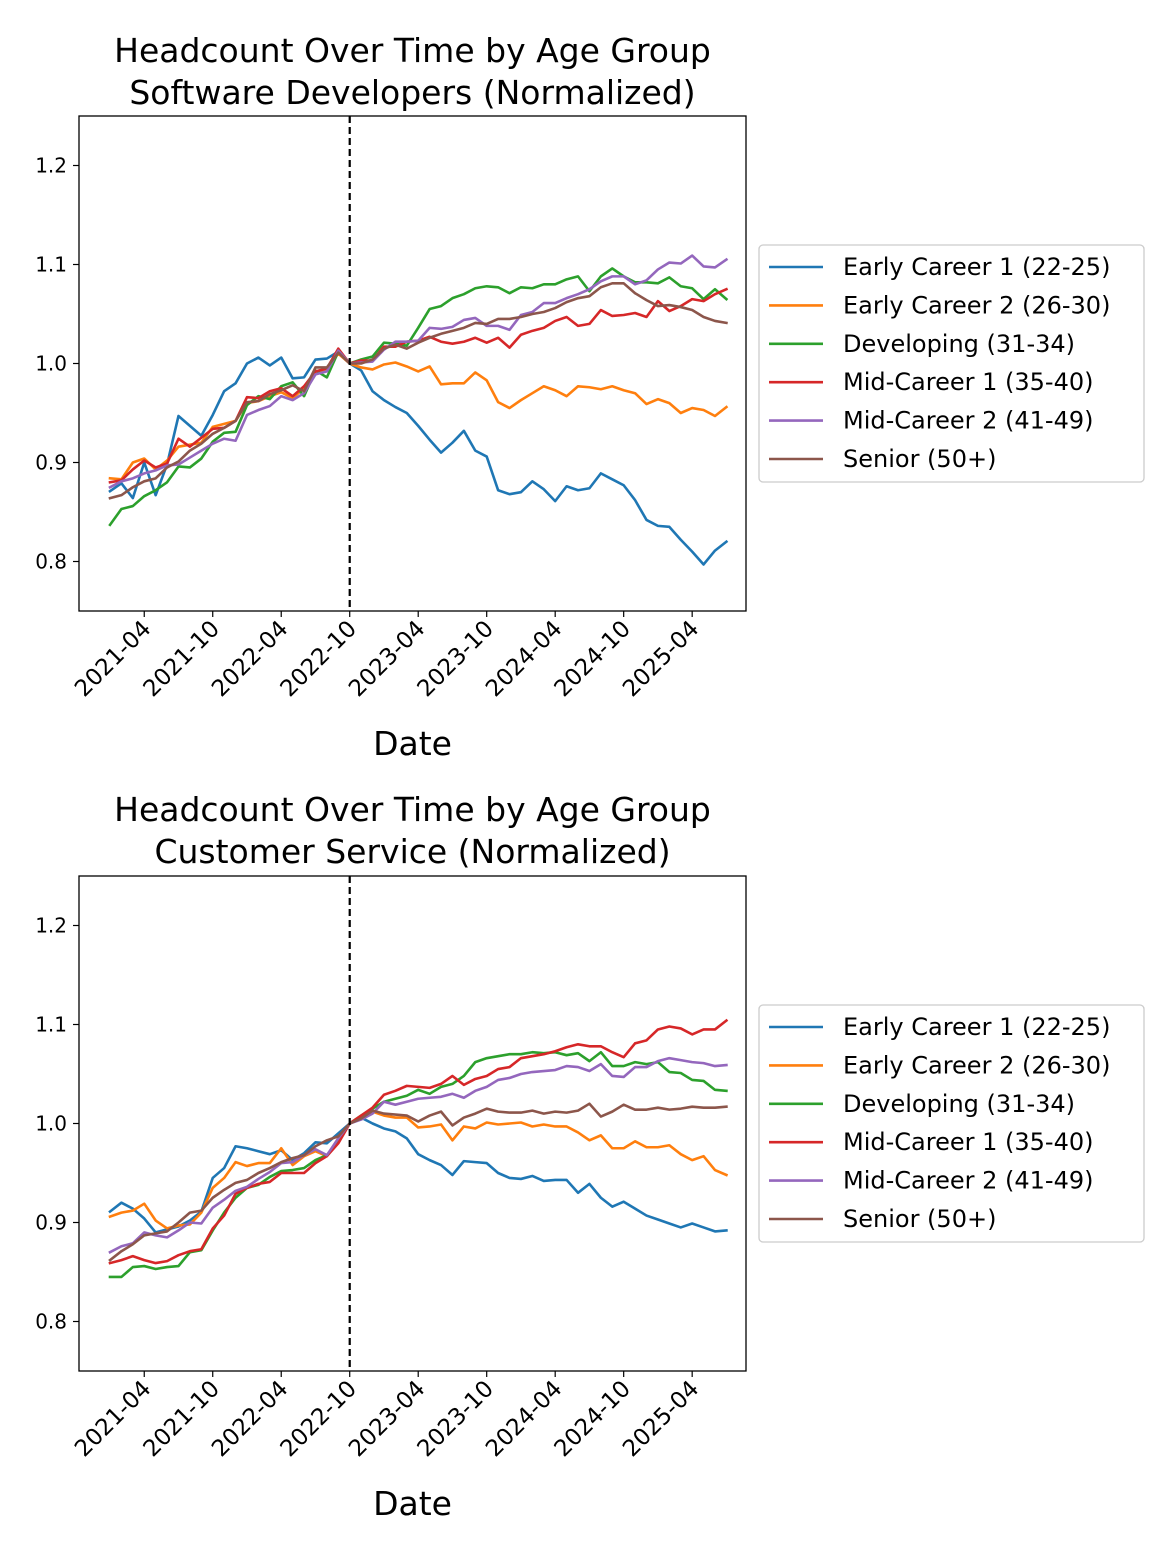 This screenshot has height=1550, width=1172. I want to click on chart-subtitle: Software Developers (Normalized), so click(412, 92).